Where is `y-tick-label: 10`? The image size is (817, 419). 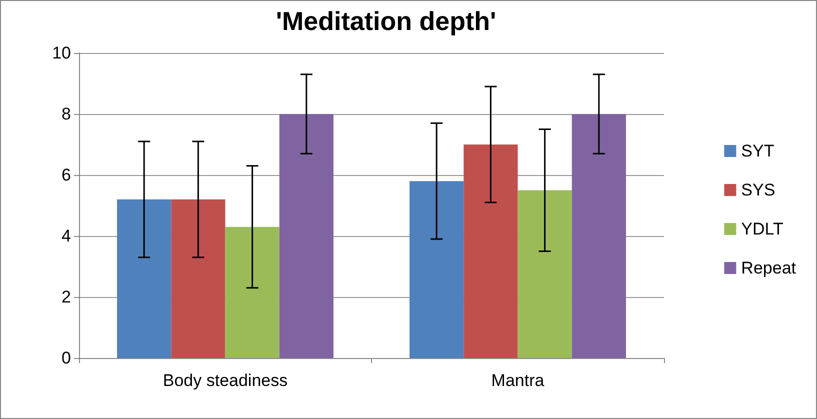
y-tick-label: 10 is located at coordinates (61, 53).